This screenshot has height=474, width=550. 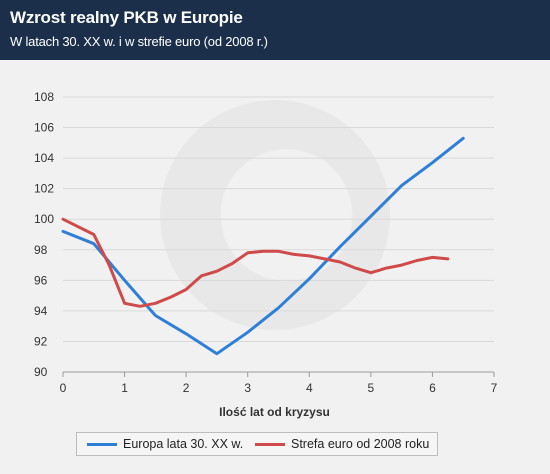 What do you see at coordinates (124, 388) in the screenshot?
I see `x-tick-label: 1` at bounding box center [124, 388].